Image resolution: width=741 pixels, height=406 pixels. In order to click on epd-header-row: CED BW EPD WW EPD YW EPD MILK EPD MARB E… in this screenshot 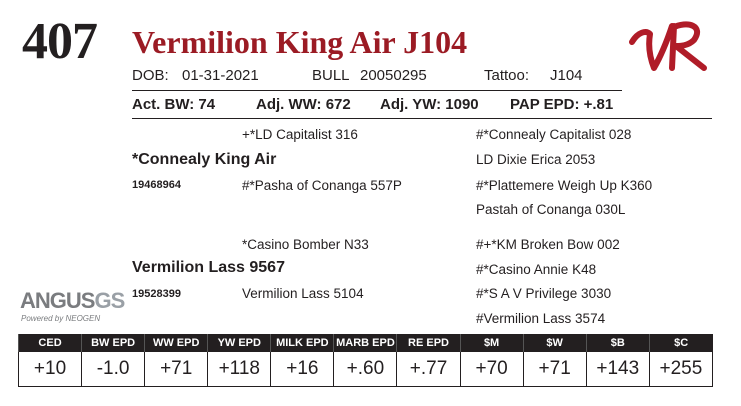, I will do `click(365, 343)`.